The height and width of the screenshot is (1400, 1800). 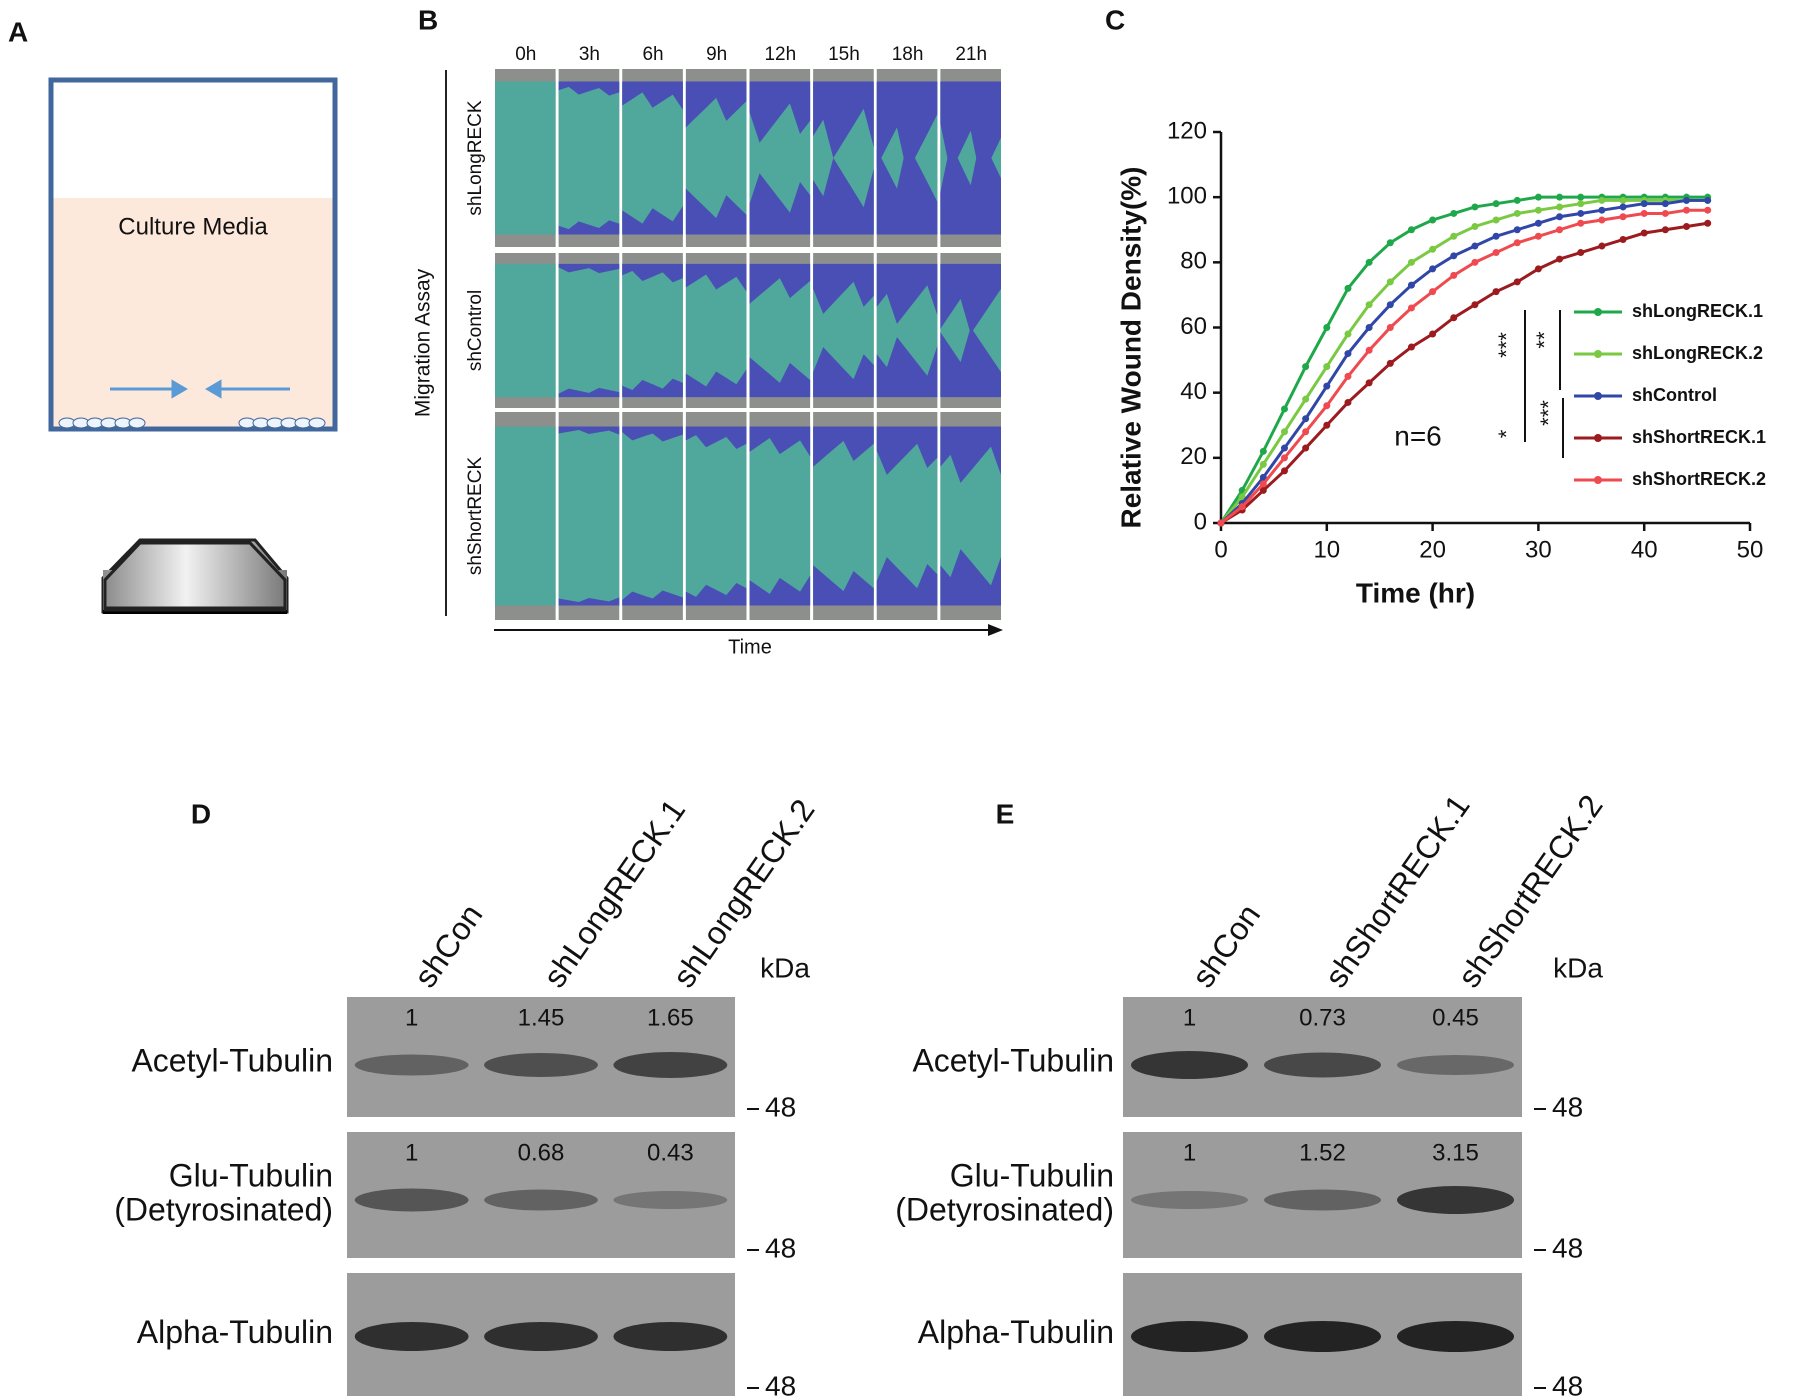 I want to click on media-label: Culture Media, so click(x=193, y=226).